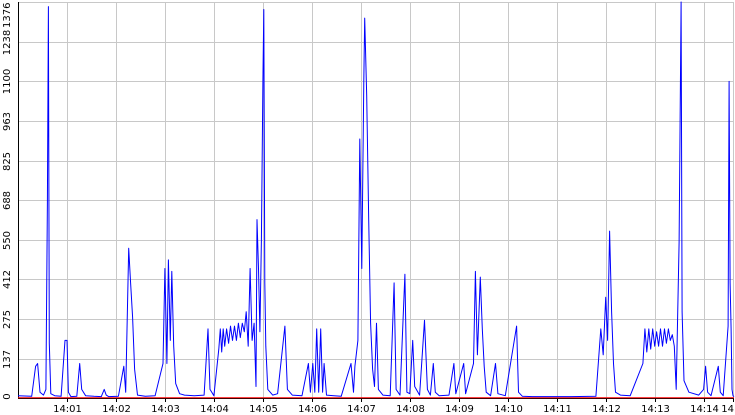 The image size is (735, 415). Describe the element at coordinates (165, 409) in the screenshot. I see `x-tick-label: 14:03` at that location.